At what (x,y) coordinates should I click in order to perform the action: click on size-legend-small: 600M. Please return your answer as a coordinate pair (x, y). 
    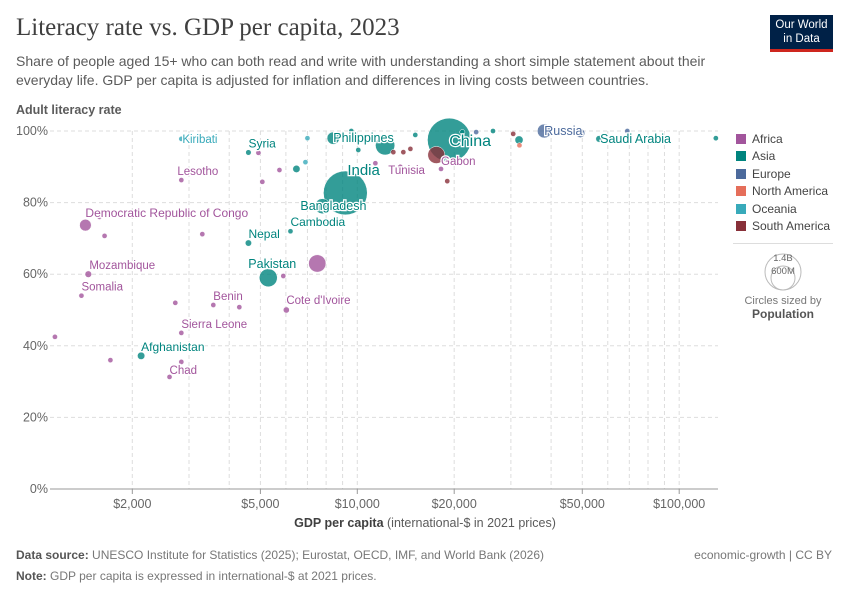
    Looking at the image, I should click on (783, 271).